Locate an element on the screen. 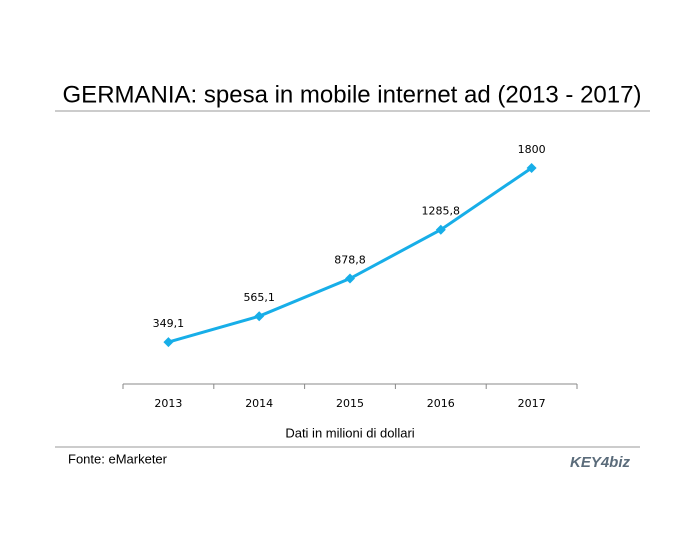 Image resolution: width=700 pixels, height=550 pixels. x-tick-label: 2017 is located at coordinates (532, 403).